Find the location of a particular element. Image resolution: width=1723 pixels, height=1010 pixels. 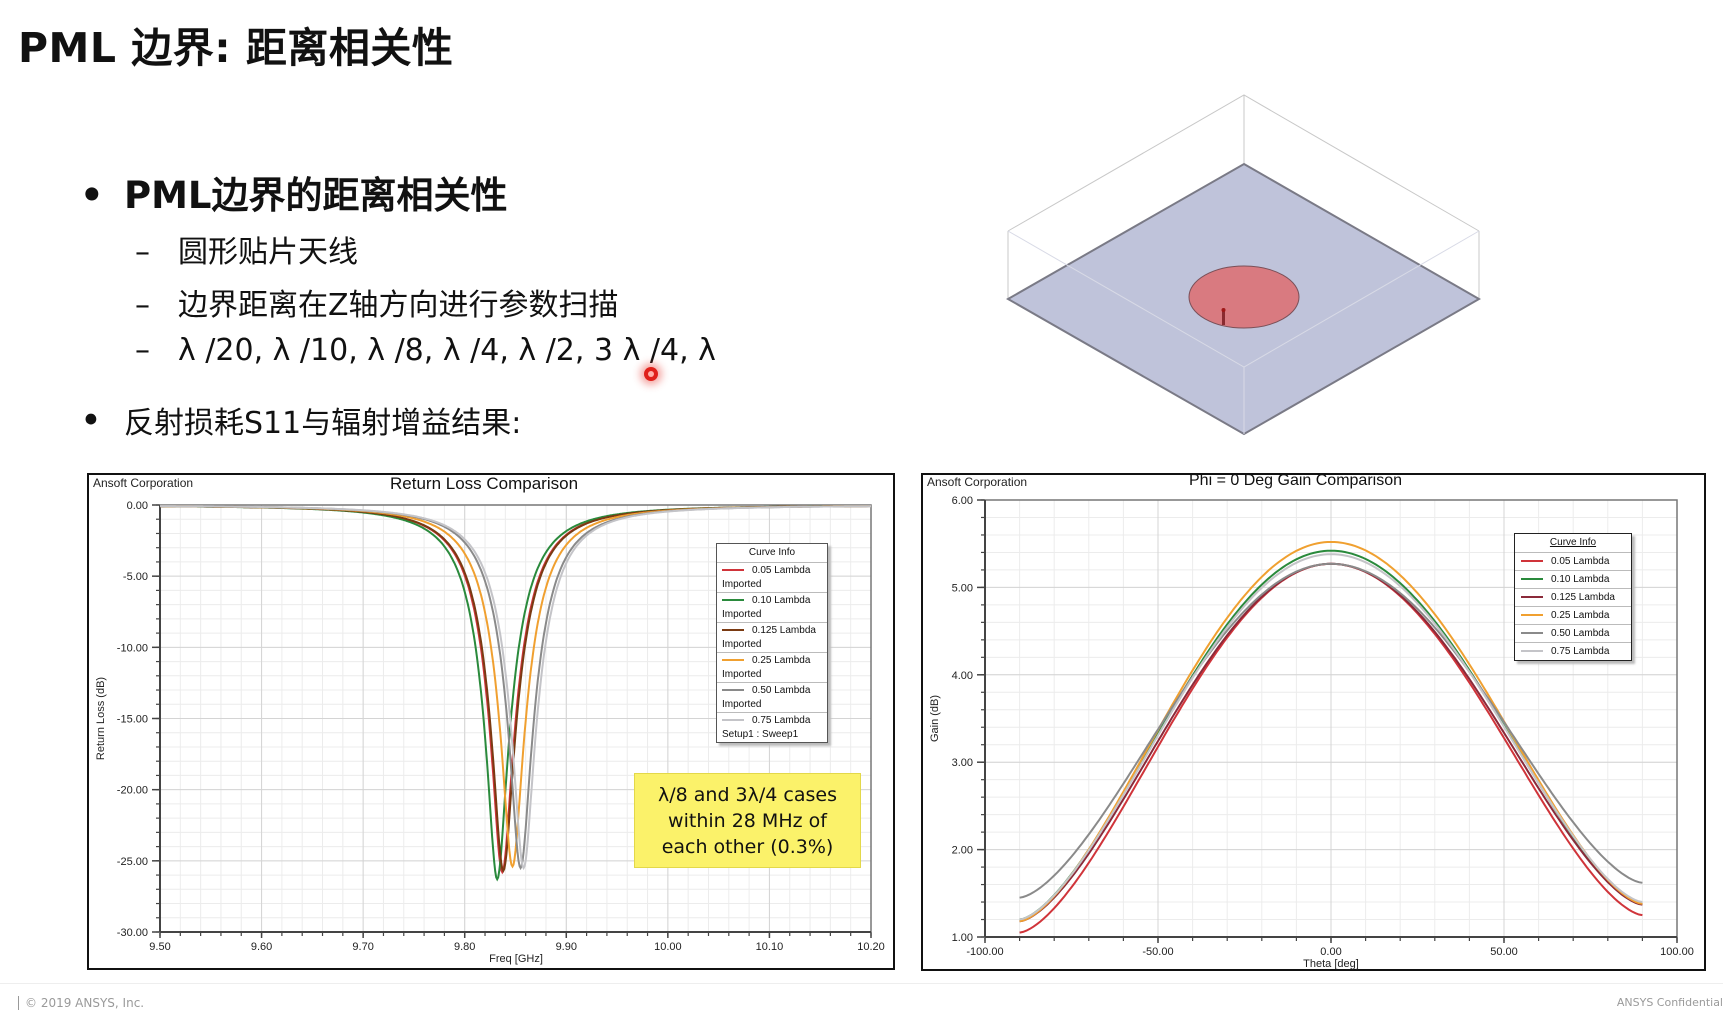

svg-text: 10.10 is located at coordinates (770, 947).